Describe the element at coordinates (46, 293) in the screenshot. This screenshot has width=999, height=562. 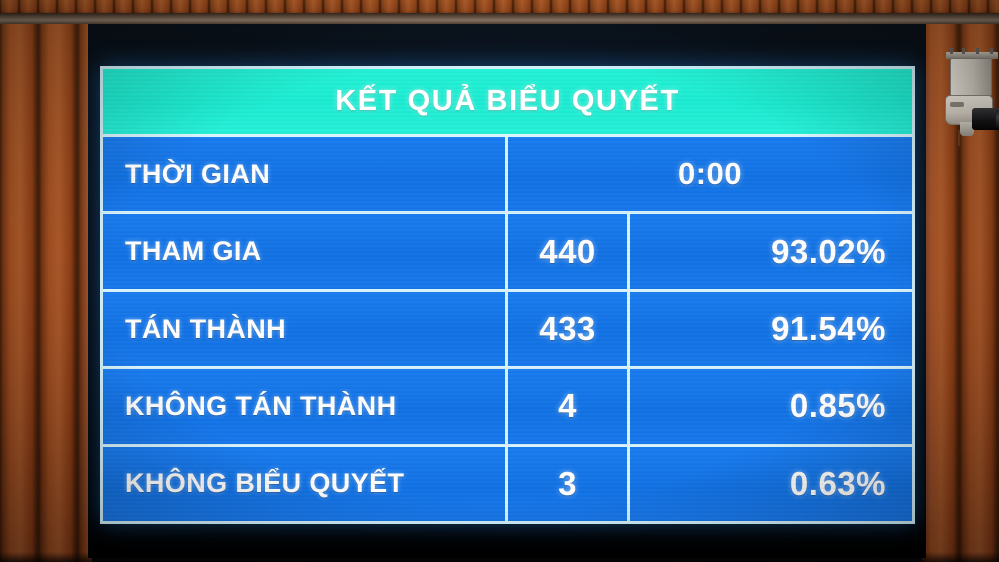
I see `wood-panel-left` at that location.